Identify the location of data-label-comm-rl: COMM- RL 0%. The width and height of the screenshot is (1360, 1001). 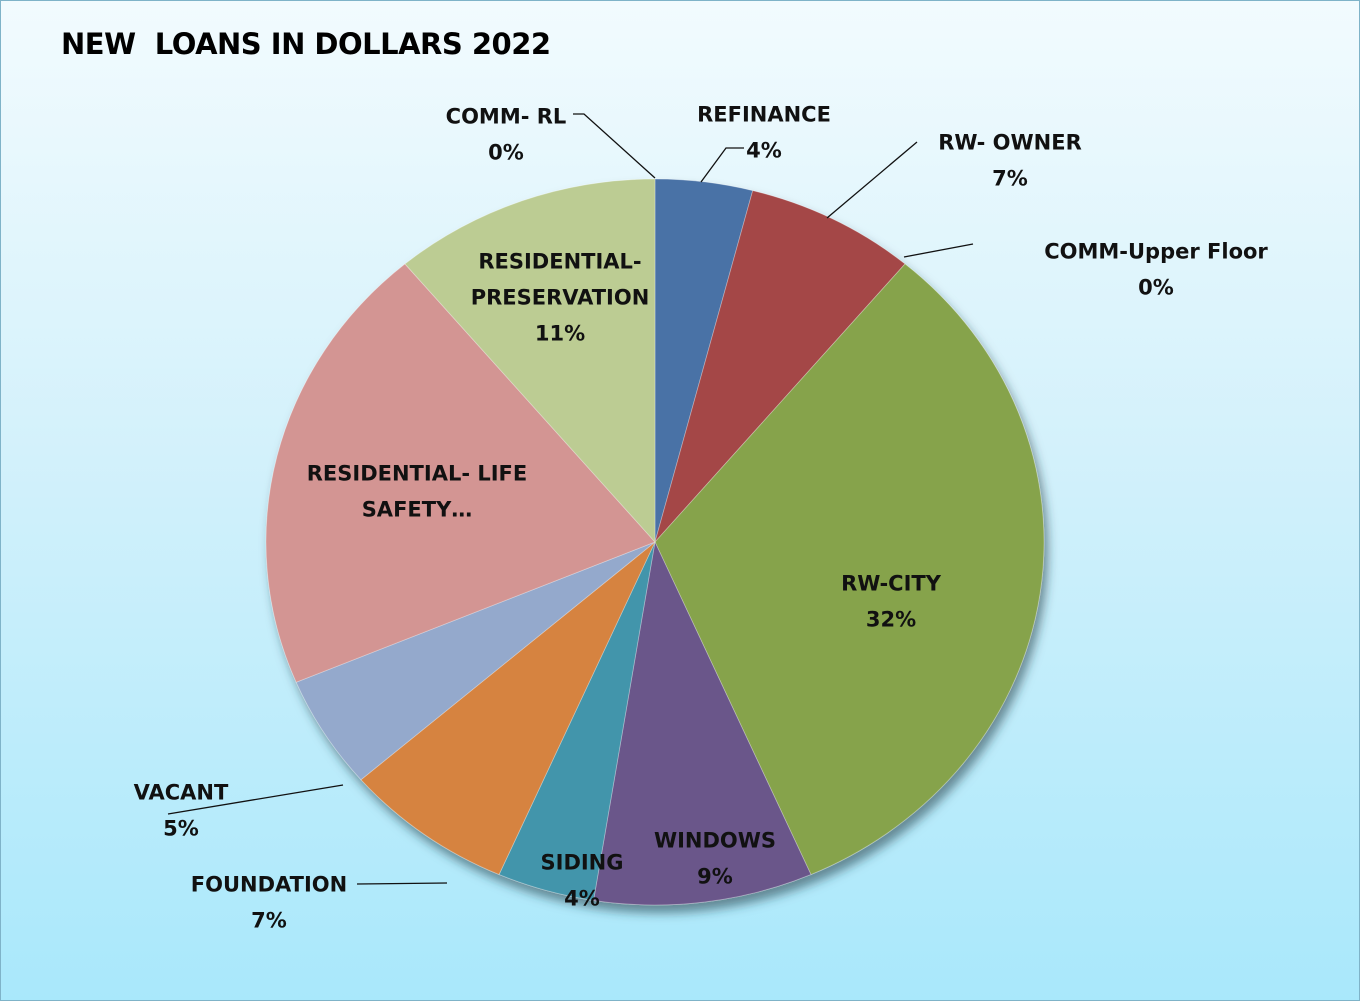
(506, 134).